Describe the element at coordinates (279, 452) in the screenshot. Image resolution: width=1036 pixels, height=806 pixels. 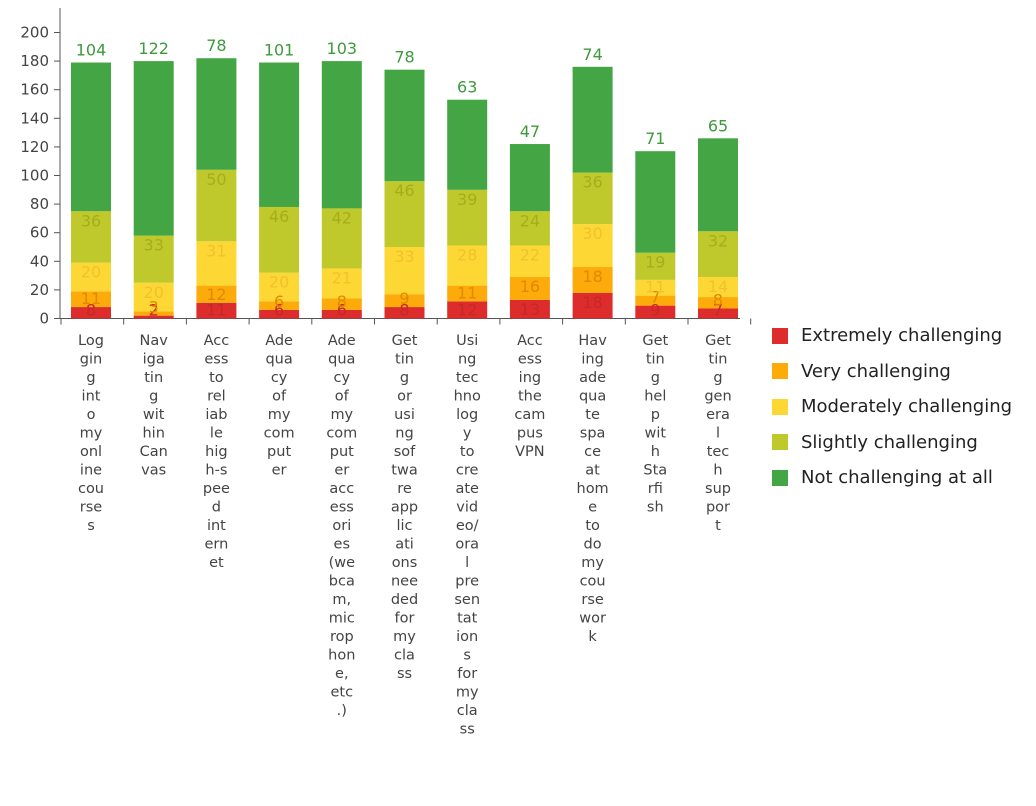
I see `x-category-label-line: put` at that location.